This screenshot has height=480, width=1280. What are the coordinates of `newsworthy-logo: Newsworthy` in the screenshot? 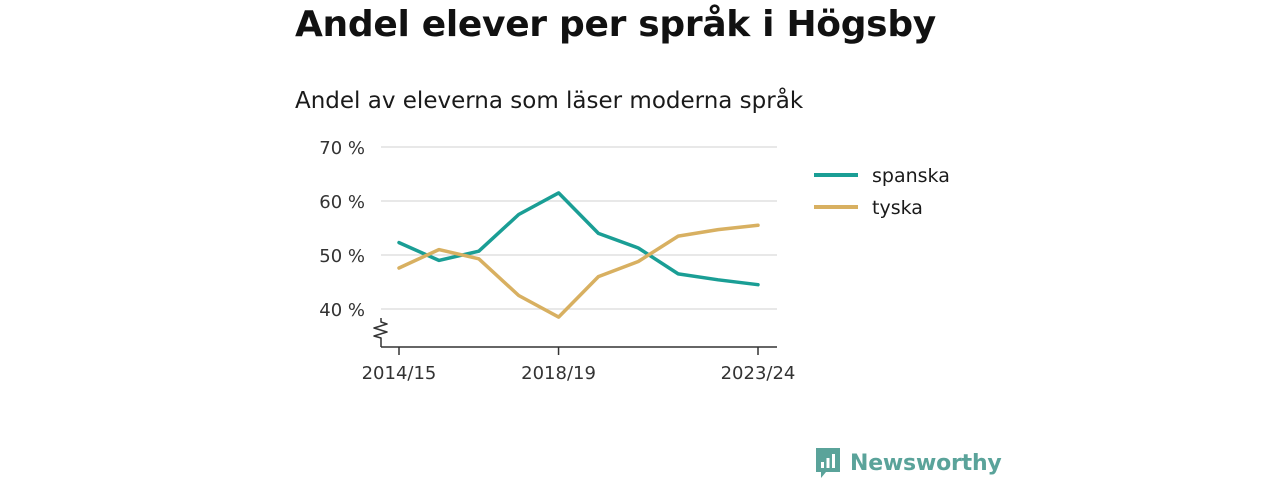 It's located at (908, 463).